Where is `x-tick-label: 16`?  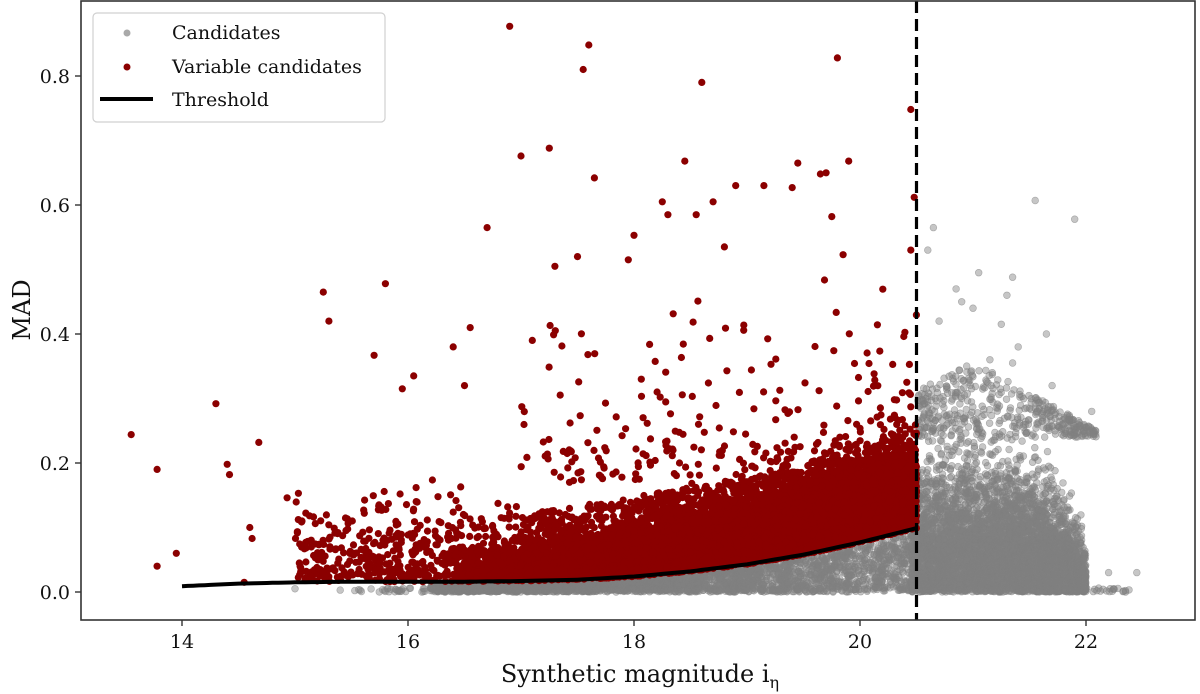
x-tick-label: 16 is located at coordinates (408, 642).